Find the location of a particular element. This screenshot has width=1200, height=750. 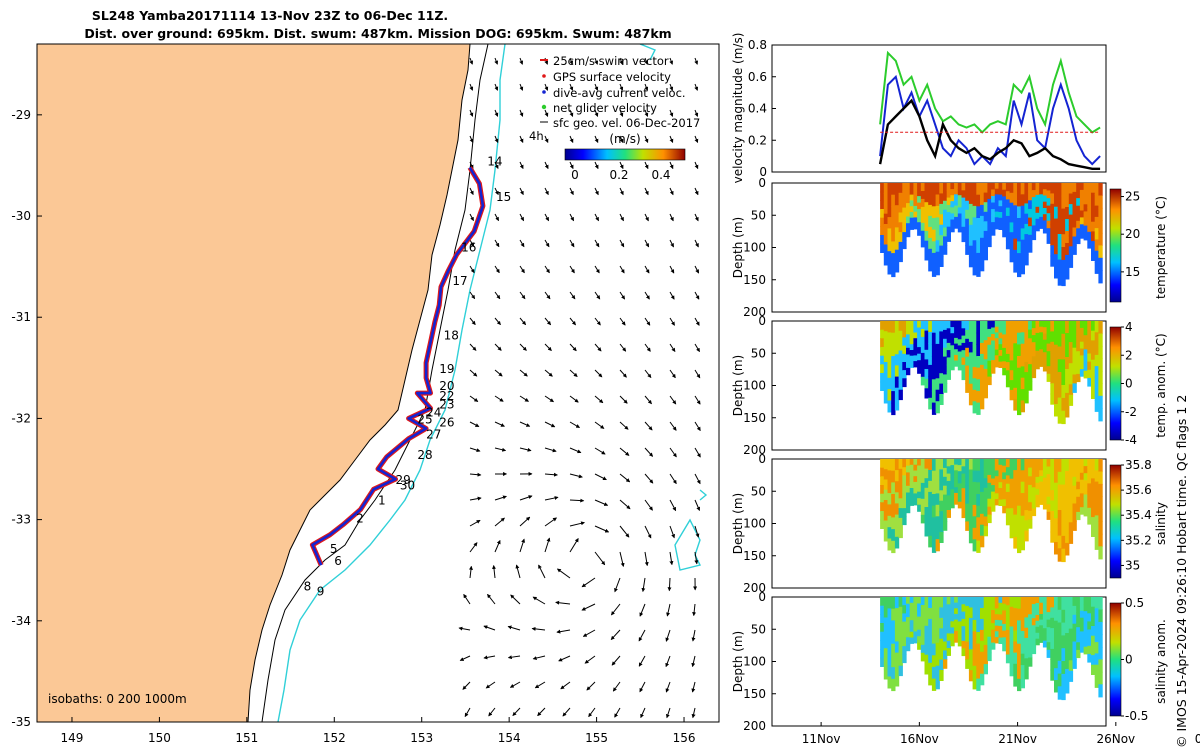

section-colorbar is located at coordinates (1115, 659).